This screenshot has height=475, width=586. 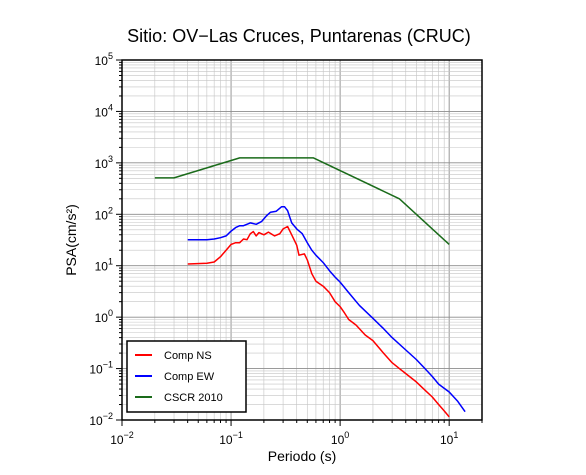 What do you see at coordinates (231, 438) in the screenshot?
I see `x-tick-label: 10⁻¹` at bounding box center [231, 438].